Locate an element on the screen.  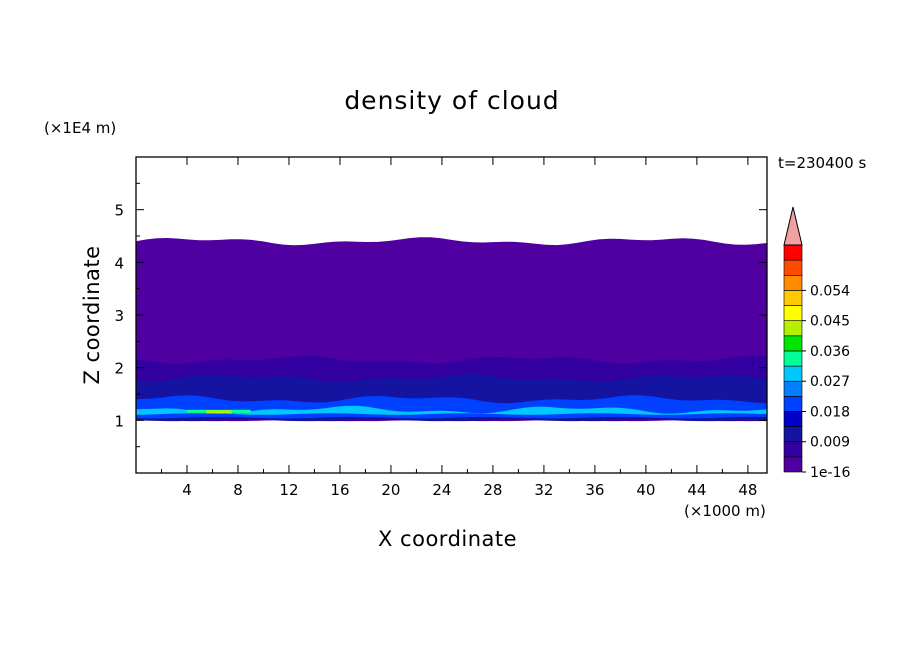
x-tick-label: 12 is located at coordinates (288, 490).